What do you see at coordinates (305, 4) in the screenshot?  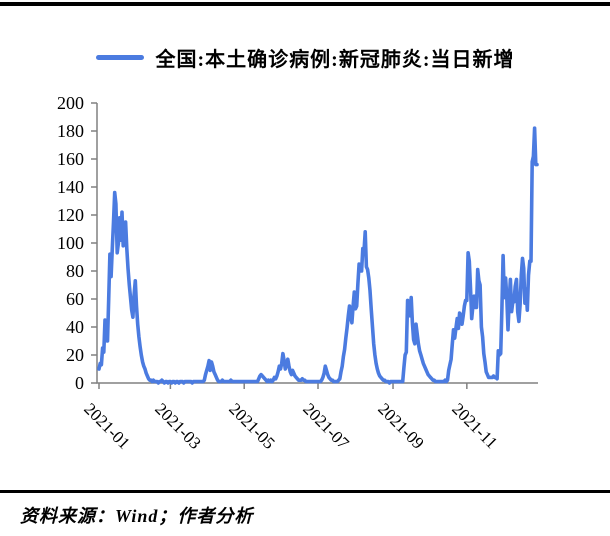 I see `top-border-line` at bounding box center [305, 4].